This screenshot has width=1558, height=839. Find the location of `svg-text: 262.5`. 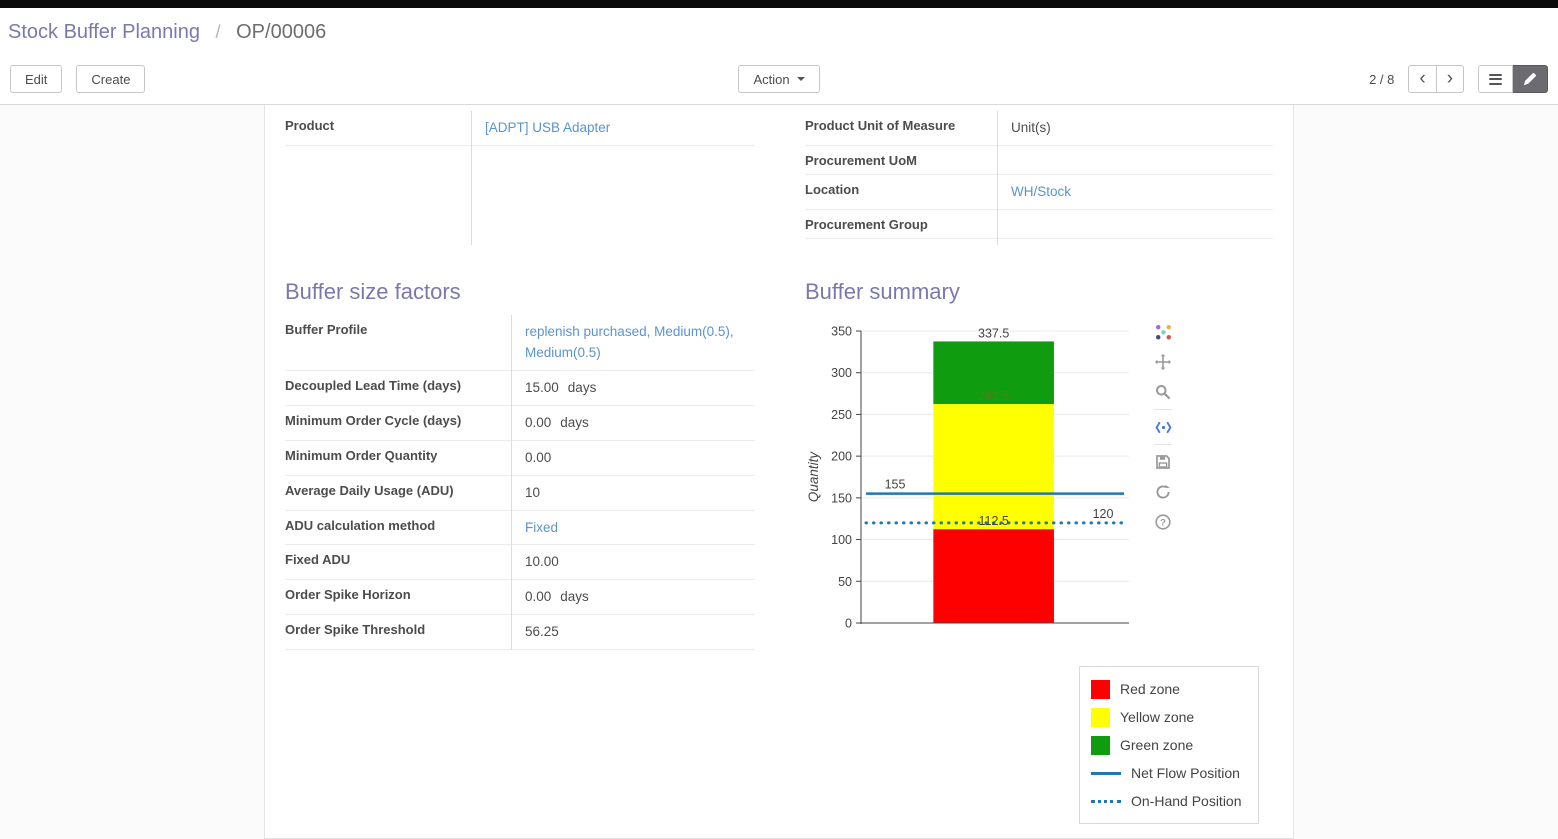

svg-text: 262.5 is located at coordinates (993, 396).